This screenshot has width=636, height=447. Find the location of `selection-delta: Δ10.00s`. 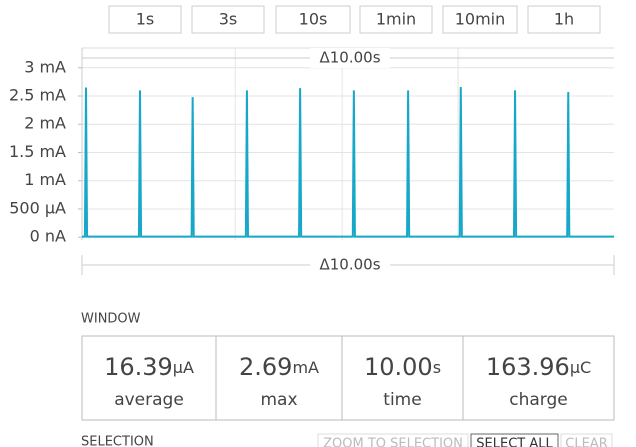

selection-delta: Δ10.00s is located at coordinates (349, 265).